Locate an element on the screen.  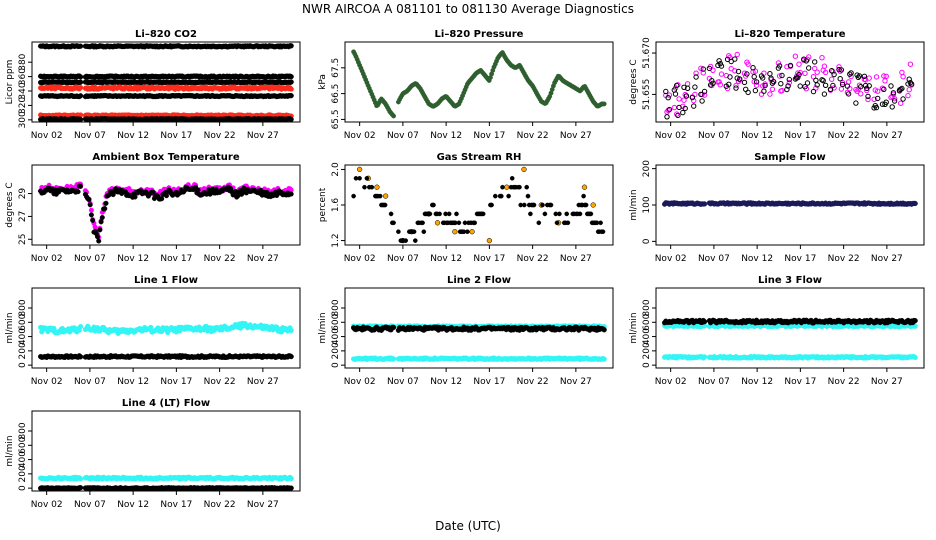
x-axis-label: Date (UTC) is located at coordinates (468, 526).